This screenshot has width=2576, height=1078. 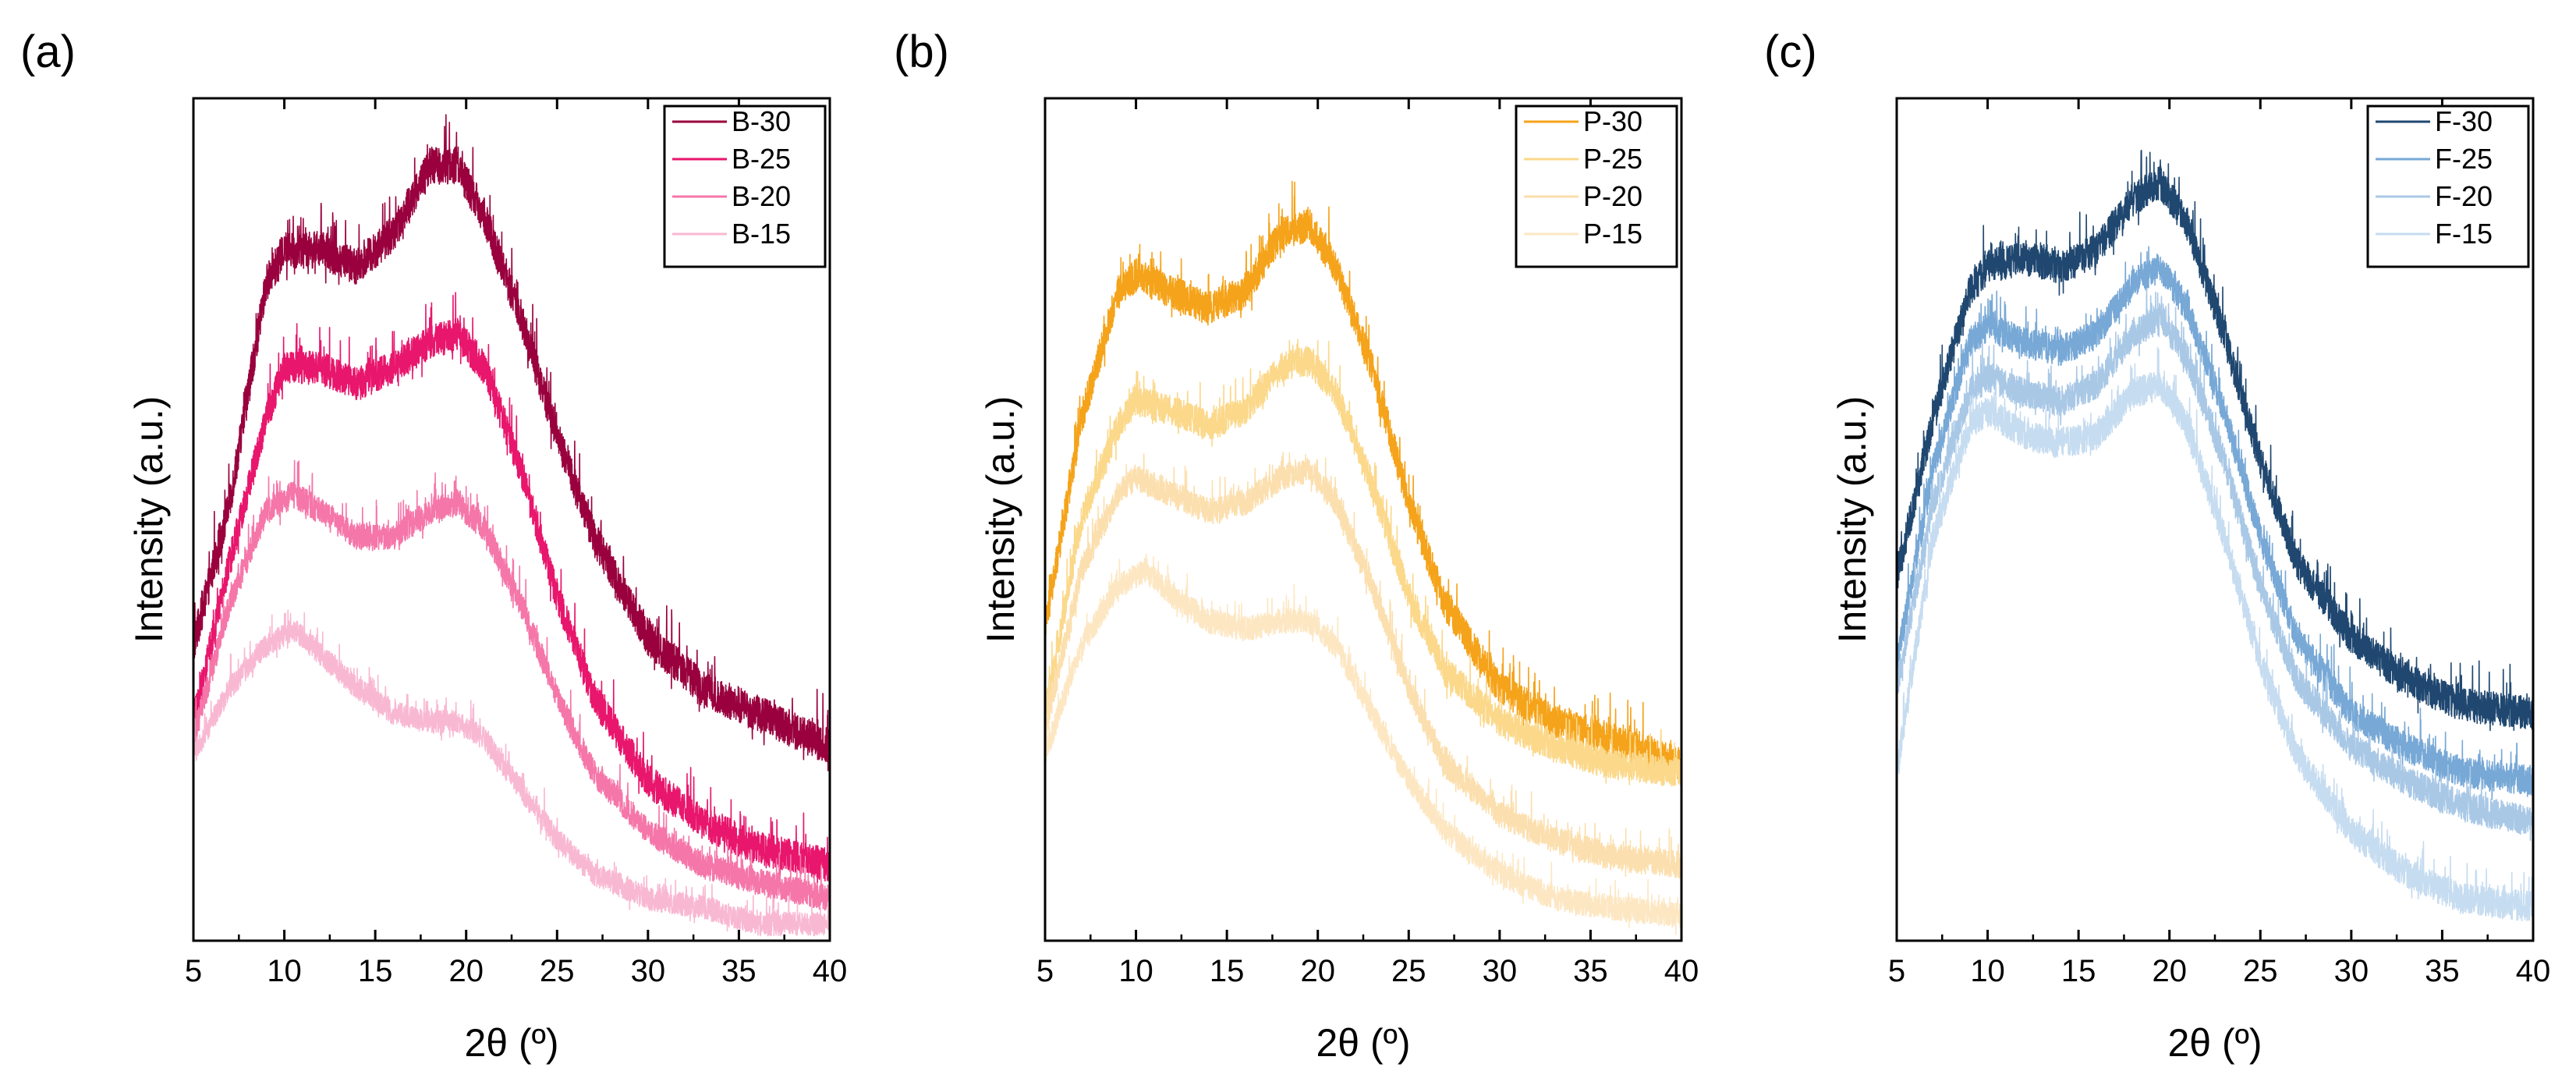 I want to click on panel-label: (b), so click(x=921, y=52).